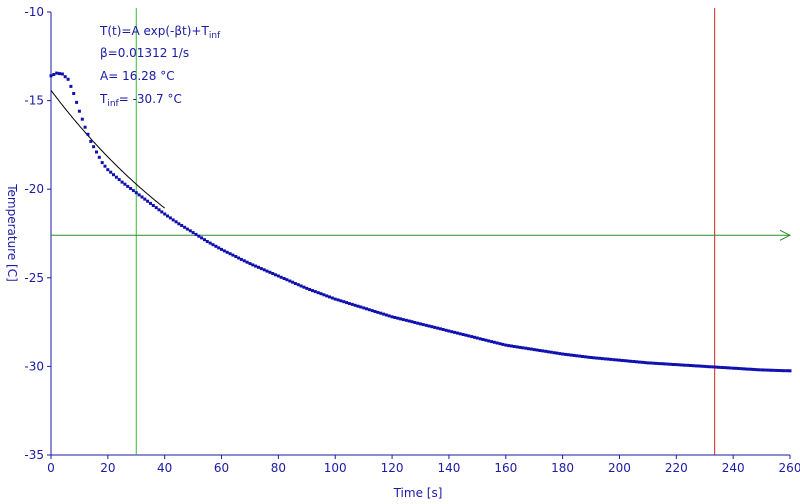  What do you see at coordinates (676, 468) in the screenshot?
I see `x-tick-label: 220` at bounding box center [676, 468].